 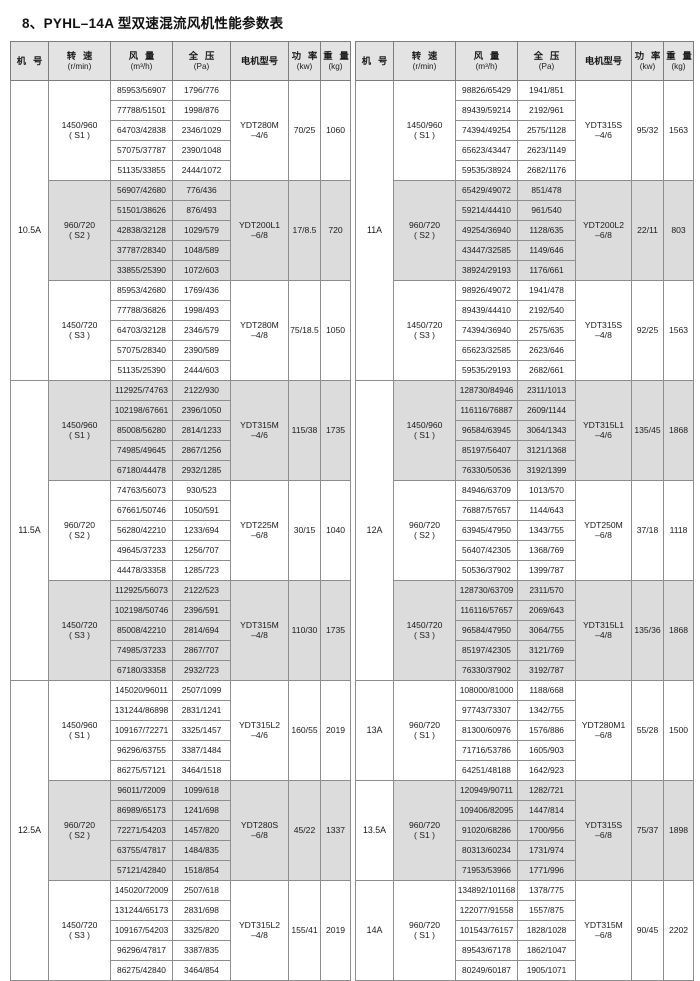 I want to click on weight-cell: 1118, so click(x=678, y=530).